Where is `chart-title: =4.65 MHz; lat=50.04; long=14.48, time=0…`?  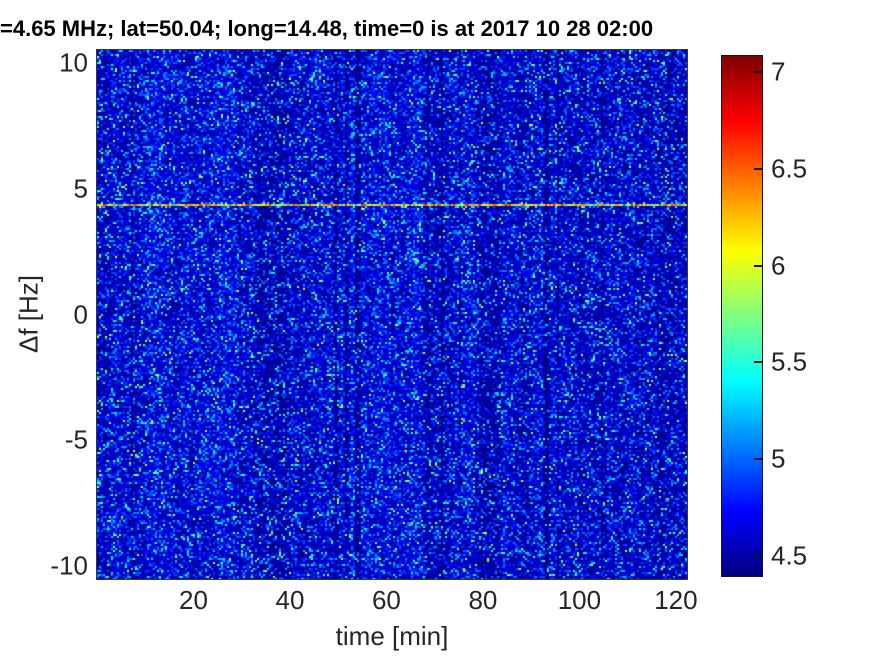 chart-title: =4.65 MHz; lat=50.04; long=14.48, time=0… is located at coordinates (327, 28).